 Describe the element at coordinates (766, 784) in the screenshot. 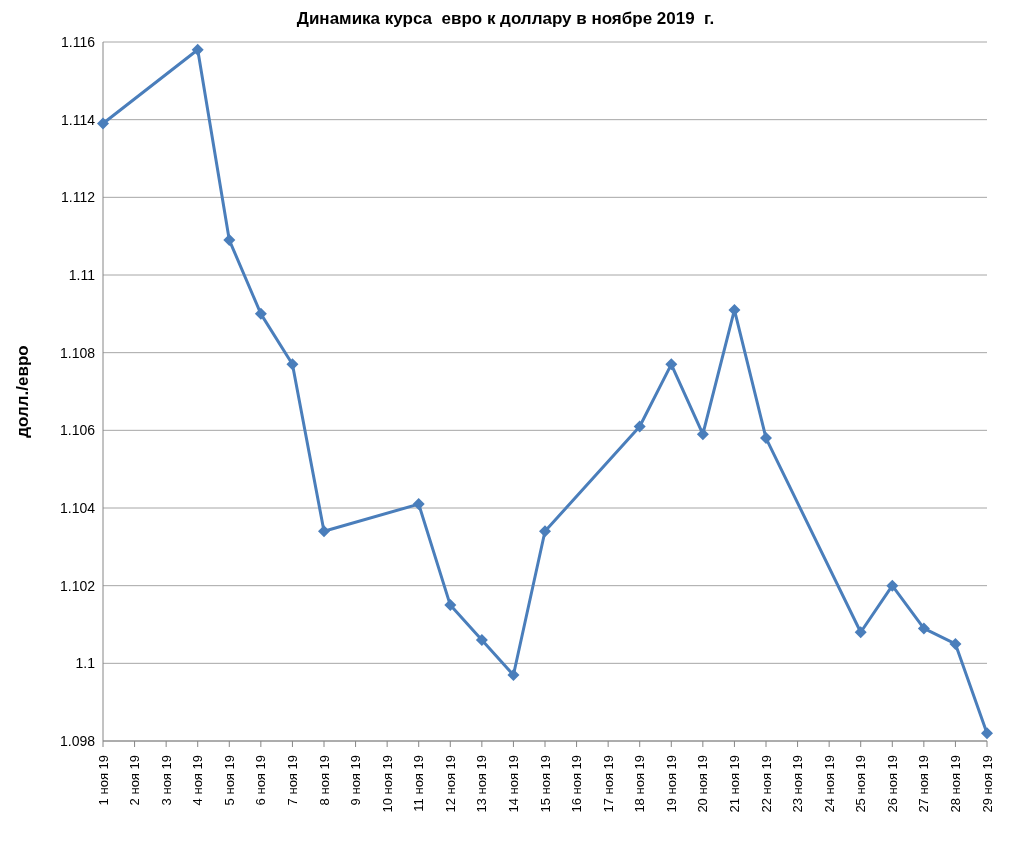

I see `x-tick-label: 22 ноя 19` at that location.